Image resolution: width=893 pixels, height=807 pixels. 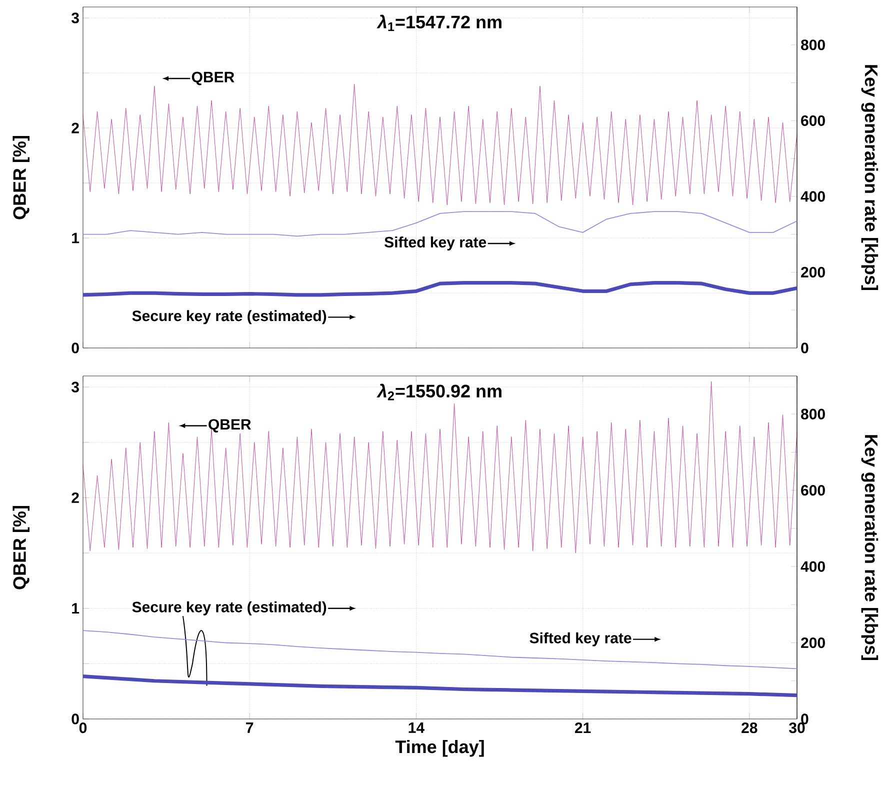 What do you see at coordinates (250, 727) in the screenshot?
I see `x-tick-label: 7` at bounding box center [250, 727].